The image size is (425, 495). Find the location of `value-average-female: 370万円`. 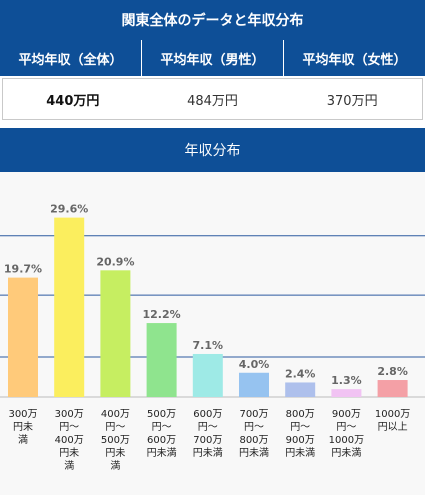

value-average-female: 370万円 is located at coordinates (352, 101).